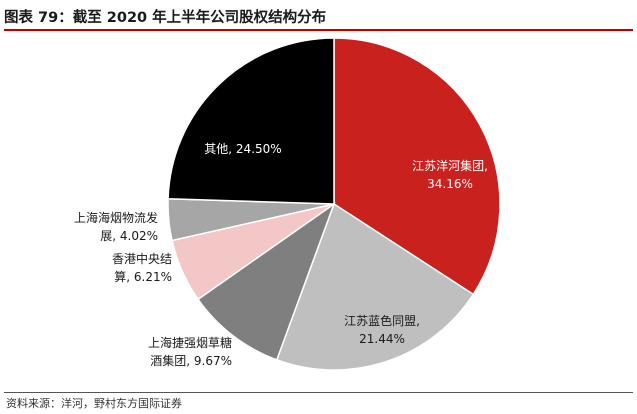 Image resolution: width=637 pixels, height=414 pixels. Describe the element at coordinates (165, 18) in the screenshot. I see `chart-title: 图表 79：截至 2020 年上半年公司股权结构分布` at that location.